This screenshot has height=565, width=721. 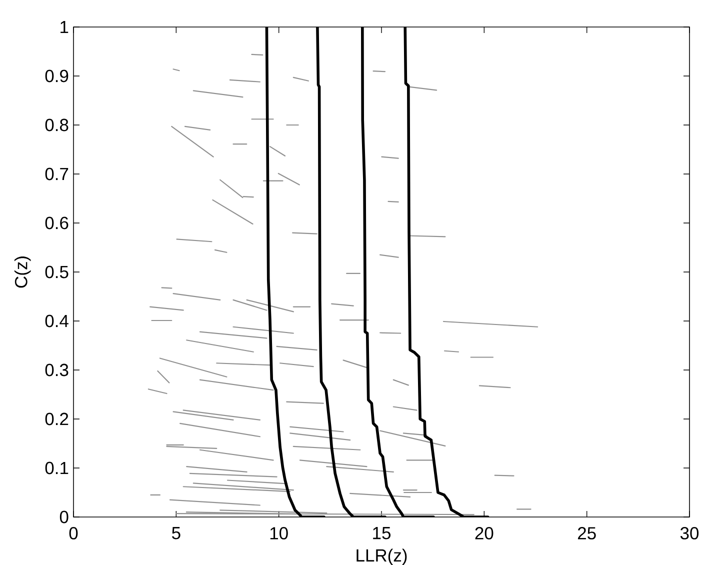 What do you see at coordinates (381, 556) in the screenshot?
I see `x-axis-title: LLR(z)` at bounding box center [381, 556].